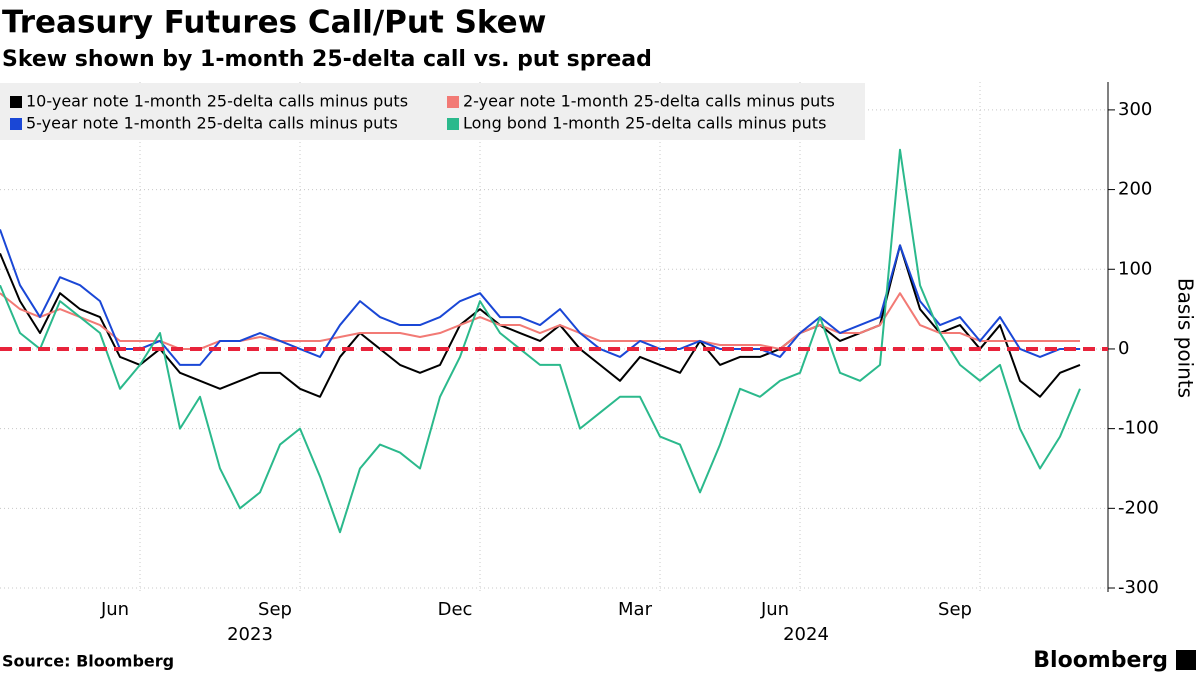 Image resolution: width=1200 pixels, height=675 pixels. I want to click on year-label: 2023, so click(250, 634).